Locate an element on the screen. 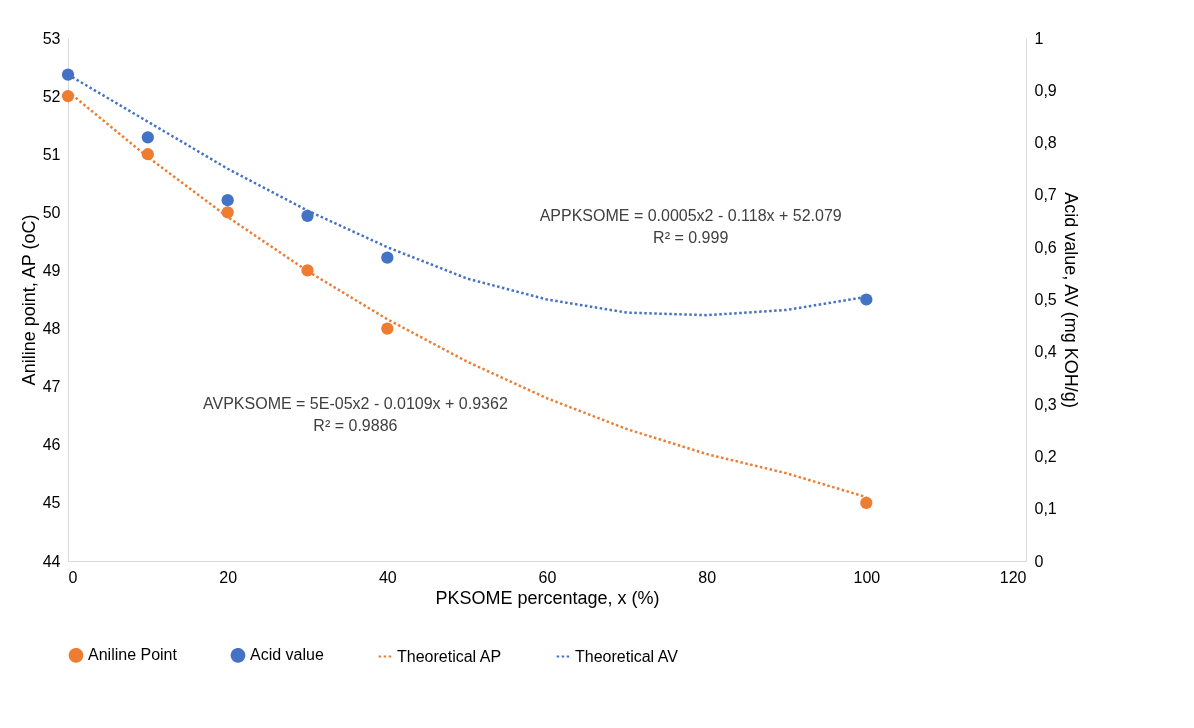  y-tick-label: 49 is located at coordinates (51, 270).